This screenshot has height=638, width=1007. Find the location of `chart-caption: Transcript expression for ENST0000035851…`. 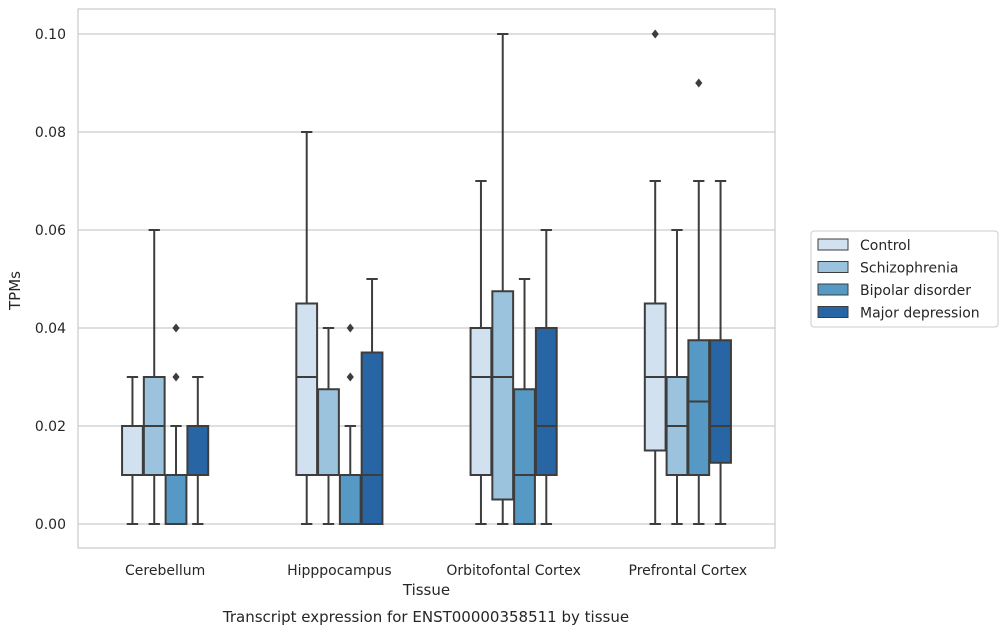

chart-caption: Transcript expression for ENST0000035851… is located at coordinates (425, 617).